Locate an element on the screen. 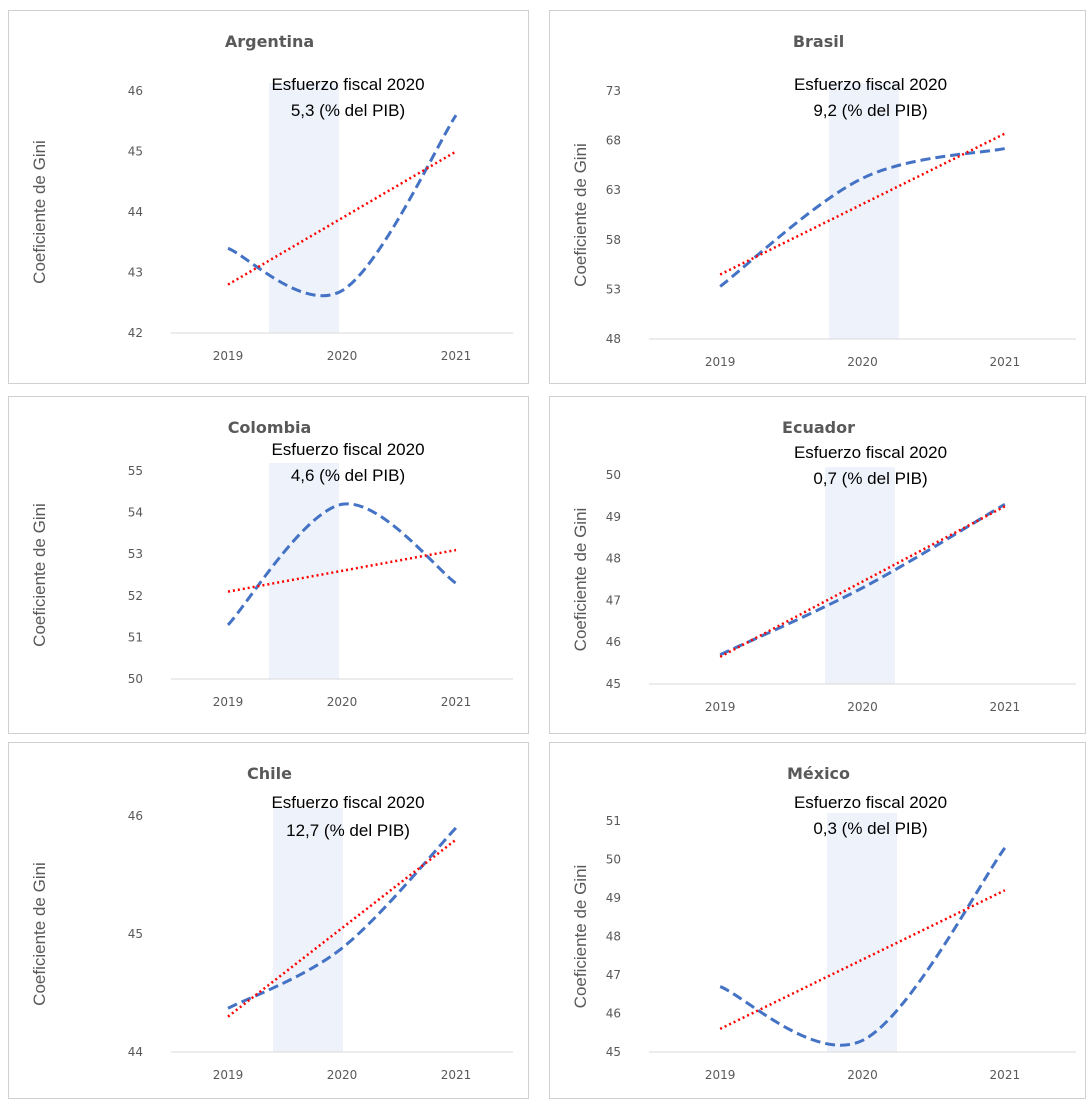  y-tick-label: 55 is located at coordinates (135, 471).